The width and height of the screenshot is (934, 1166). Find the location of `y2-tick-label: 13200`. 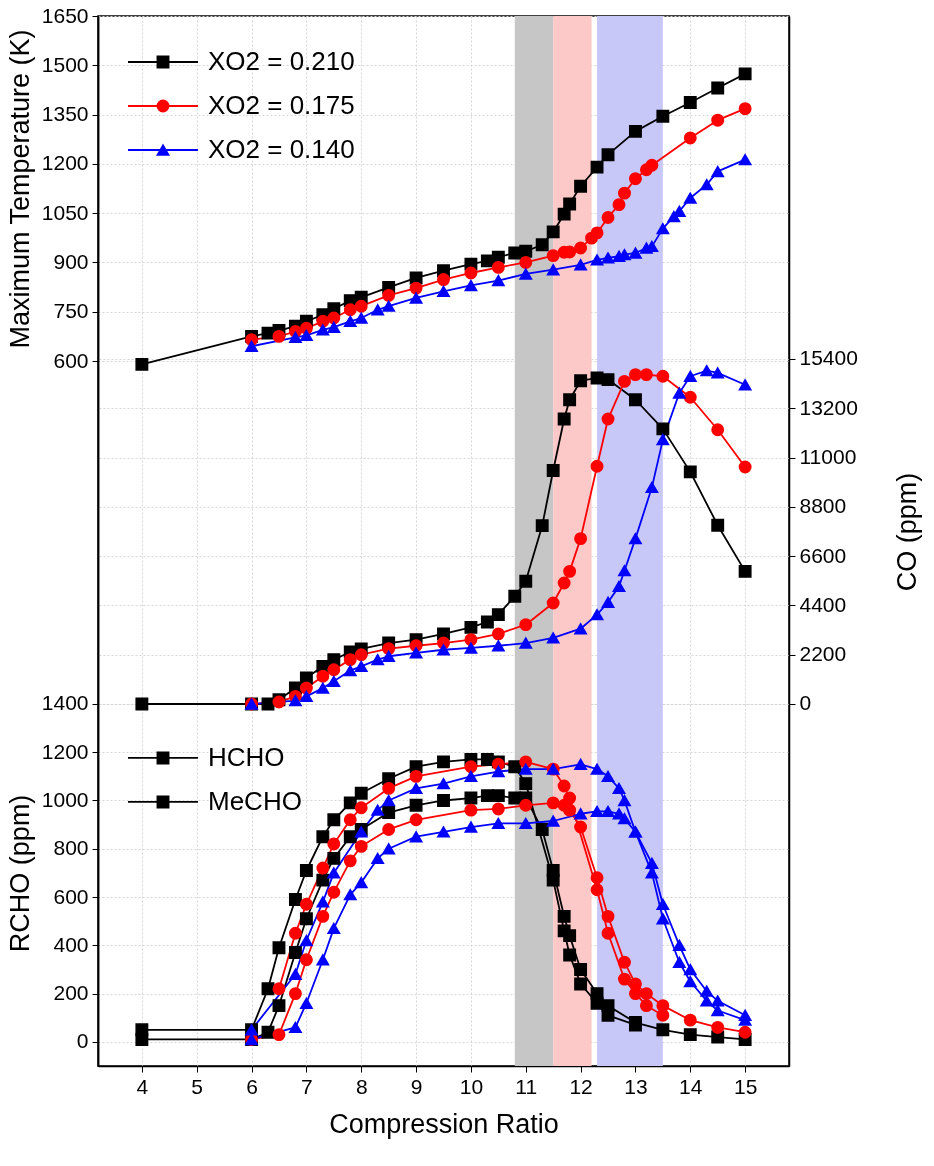

y2-tick-label: 13200 is located at coordinates (828, 407).